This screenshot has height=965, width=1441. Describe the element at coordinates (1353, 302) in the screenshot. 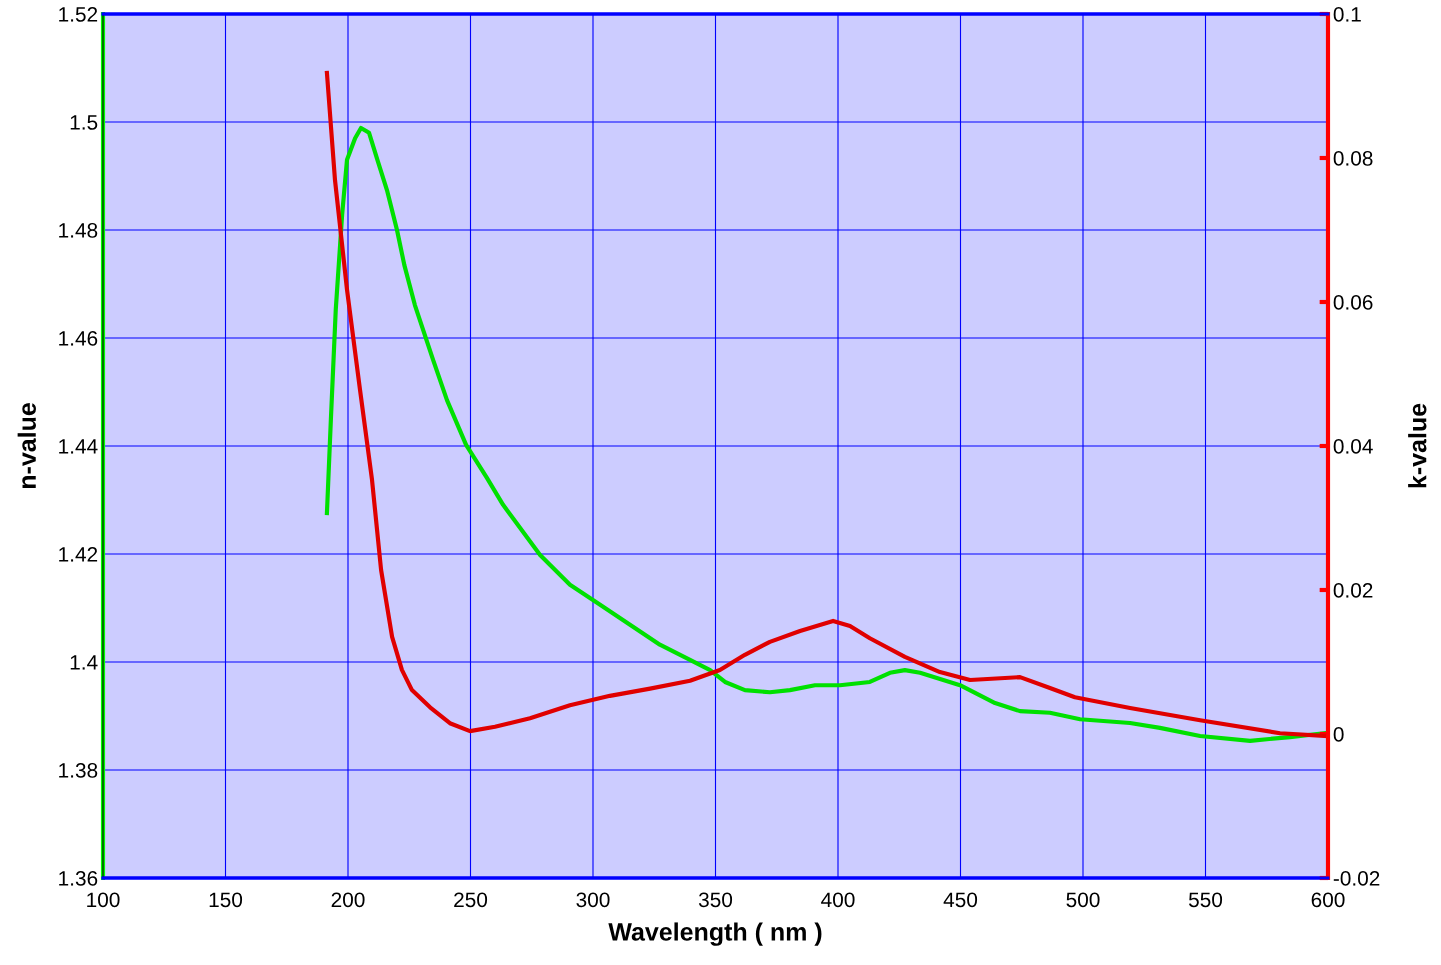

I see `y2-tick-label: 0.06` at that location.